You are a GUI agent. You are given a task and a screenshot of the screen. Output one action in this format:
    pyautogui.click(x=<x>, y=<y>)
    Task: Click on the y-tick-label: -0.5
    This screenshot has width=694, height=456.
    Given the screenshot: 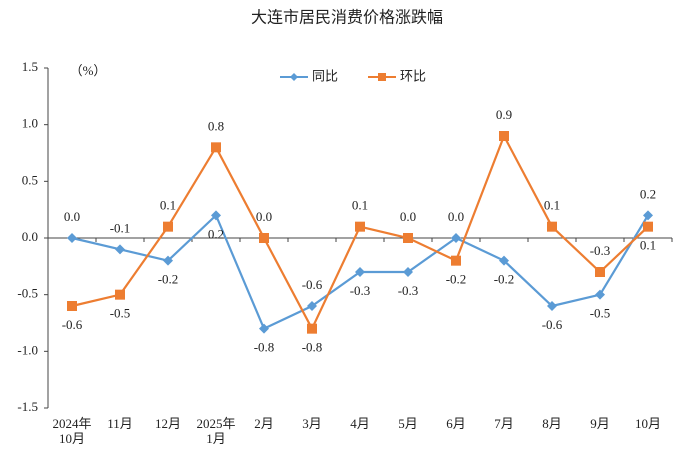 What is the action you would take?
    pyautogui.click(x=27, y=293)
    